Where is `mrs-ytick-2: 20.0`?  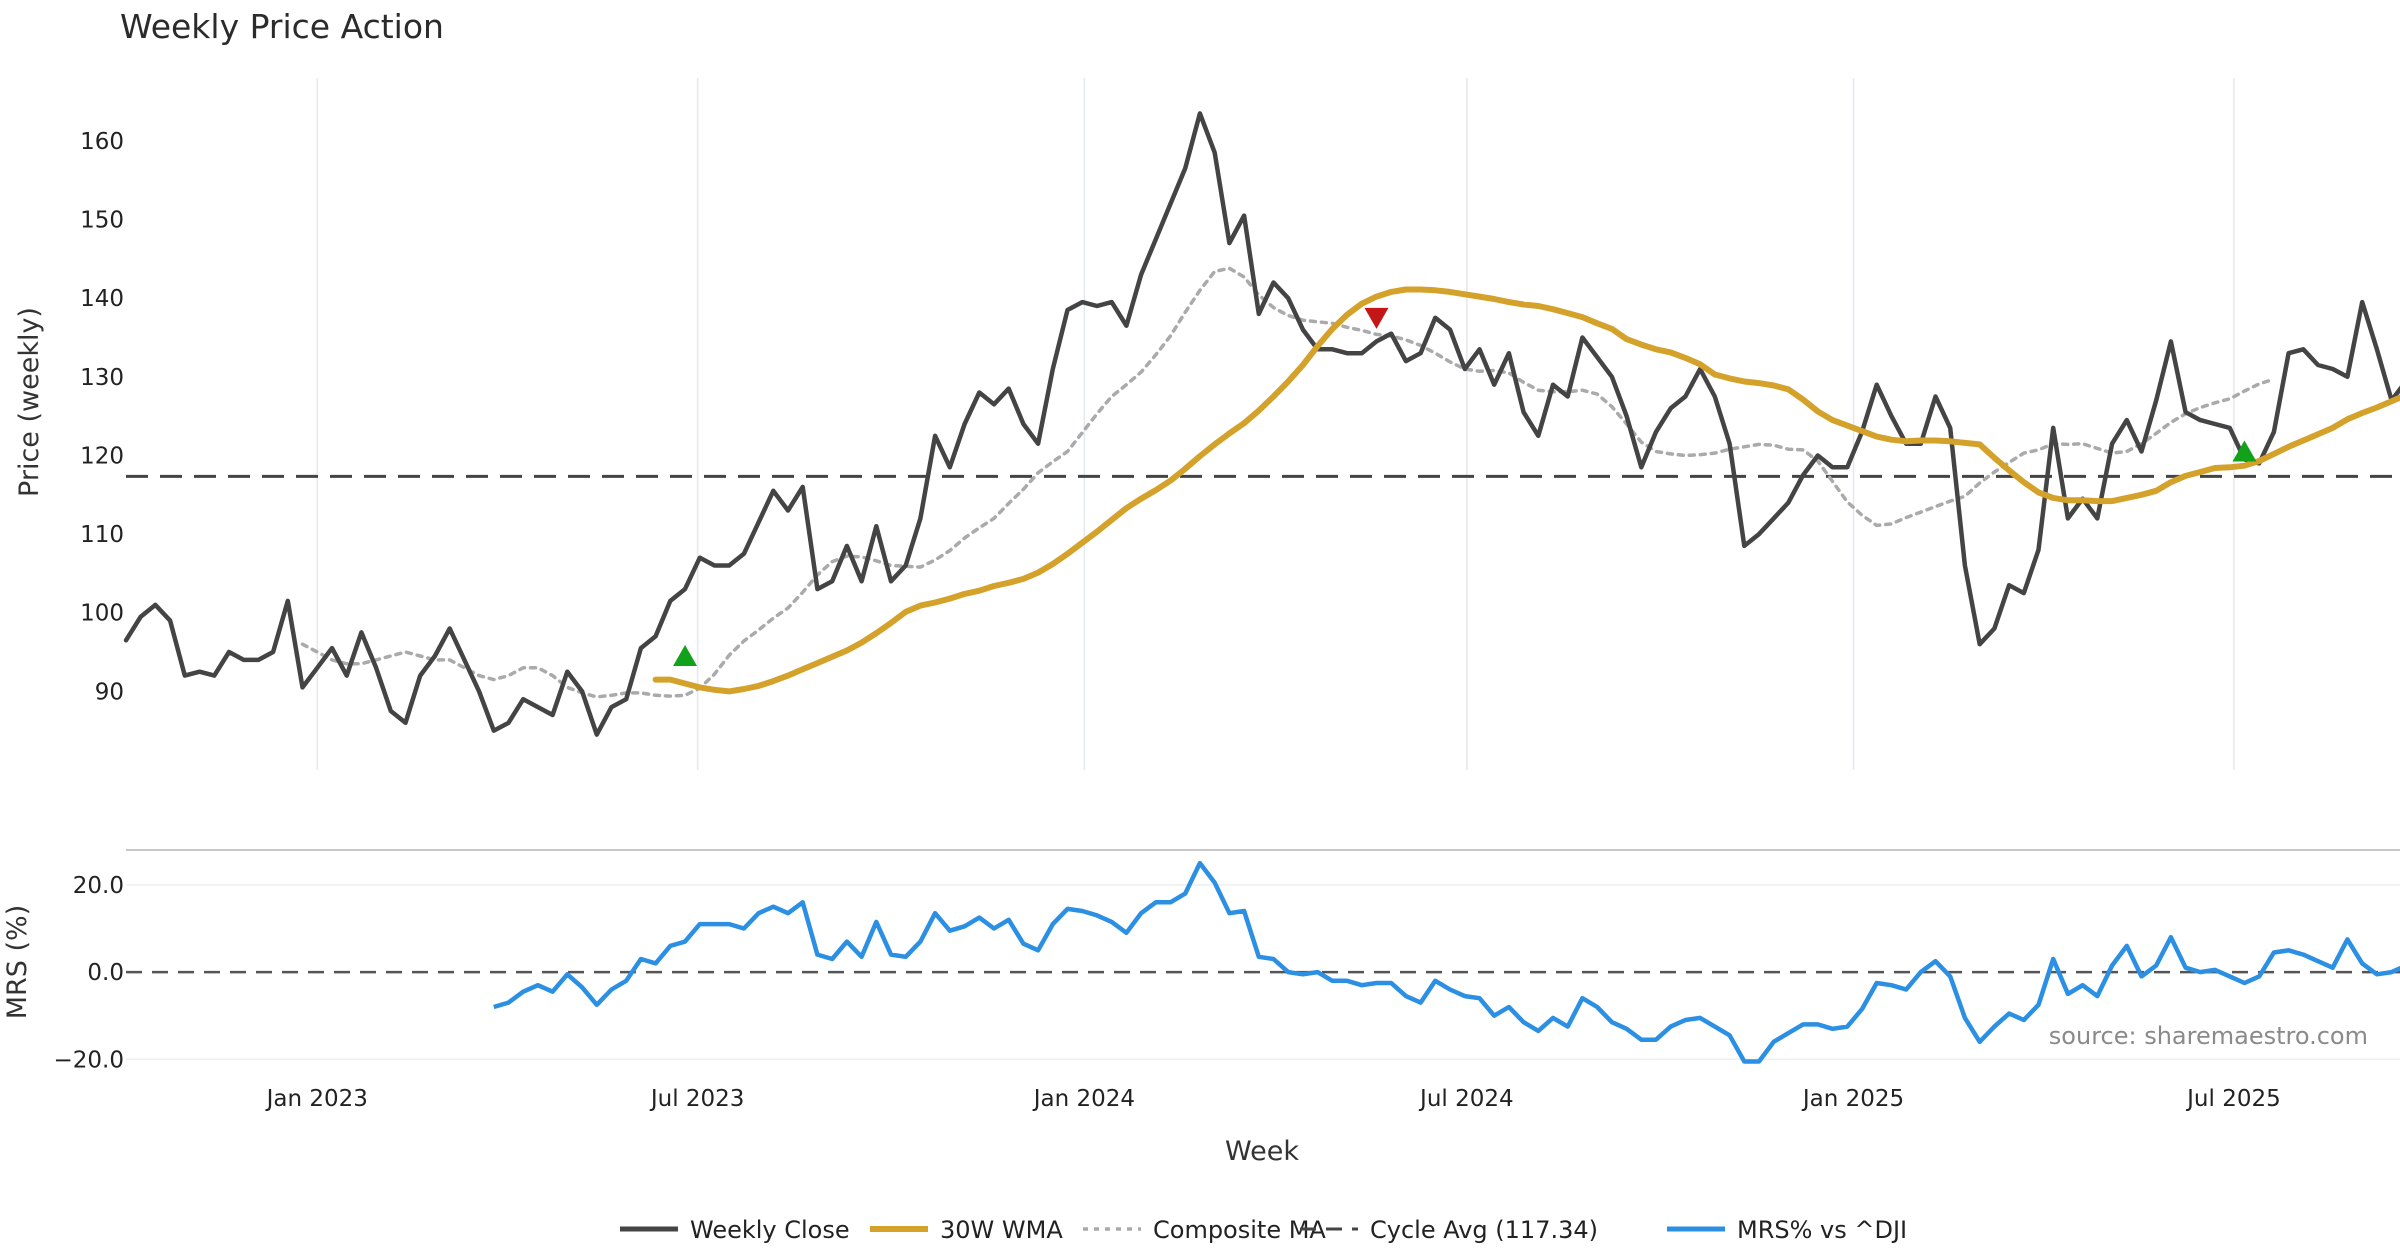
mrs-ytick-2: 20.0 is located at coordinates (98, 886).